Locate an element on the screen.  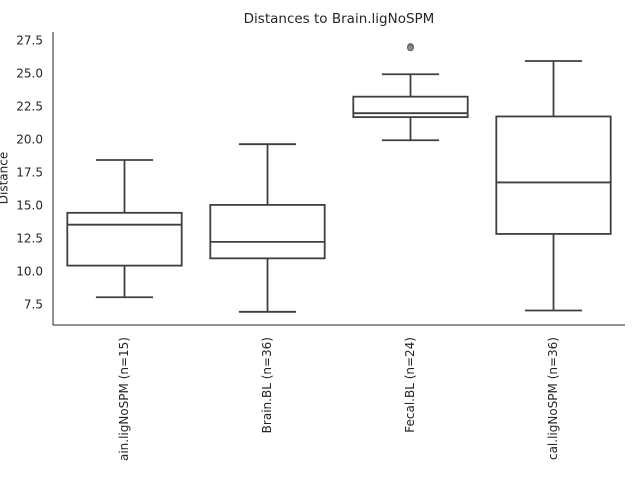
chart-title: Distances to Brain.ligNoSPM is located at coordinates (339, 19).